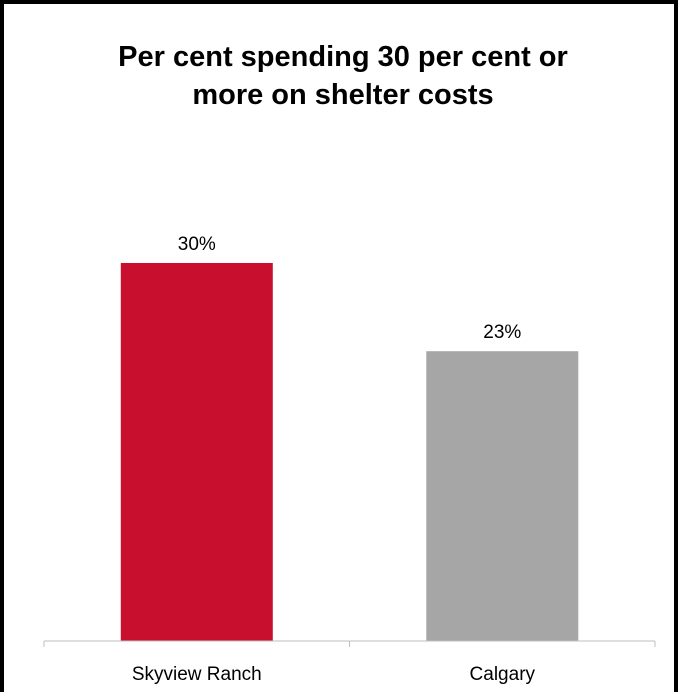 The width and height of the screenshot is (678, 696). Describe the element at coordinates (502, 332) in the screenshot. I see `data-label-calgary: 23%` at that location.